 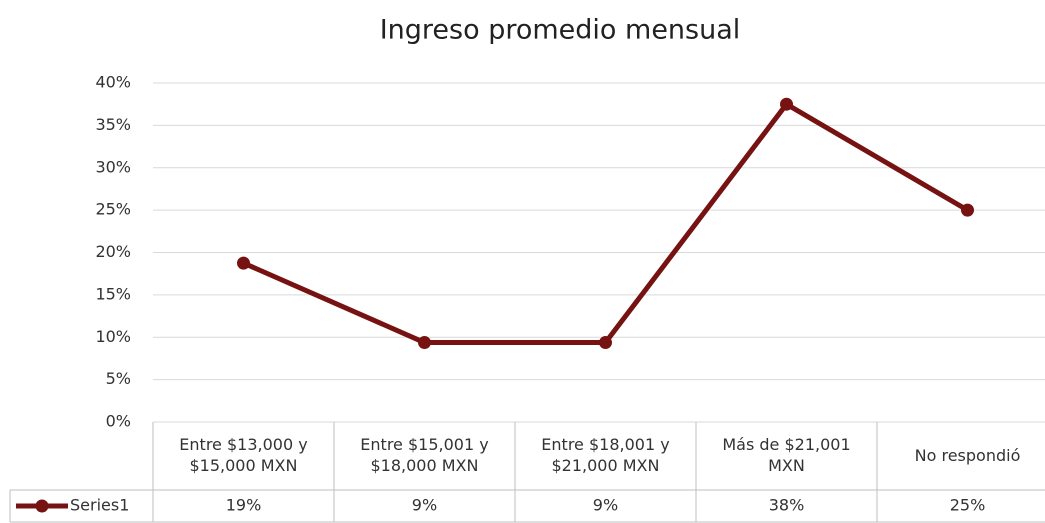 I want to click on x-tick-label-box: Más de $21,001 MXN, so click(x=786, y=455).